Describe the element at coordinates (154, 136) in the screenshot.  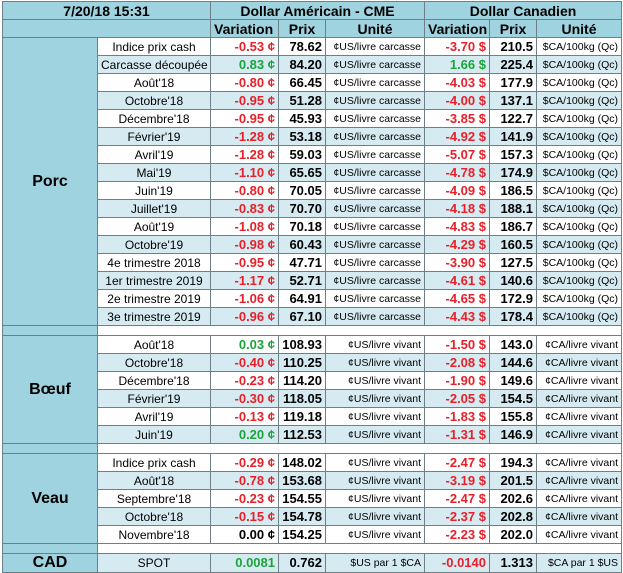
I see `row-label: Février'19` at that location.